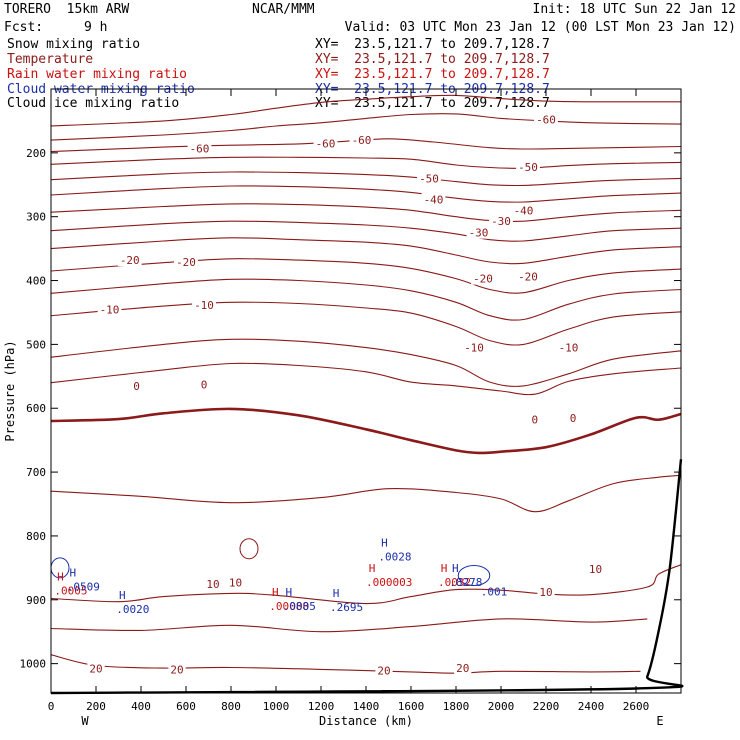 The height and width of the screenshot is (740, 740). What do you see at coordinates (659, 721) in the screenshot?
I see `east-label: E` at bounding box center [659, 721].